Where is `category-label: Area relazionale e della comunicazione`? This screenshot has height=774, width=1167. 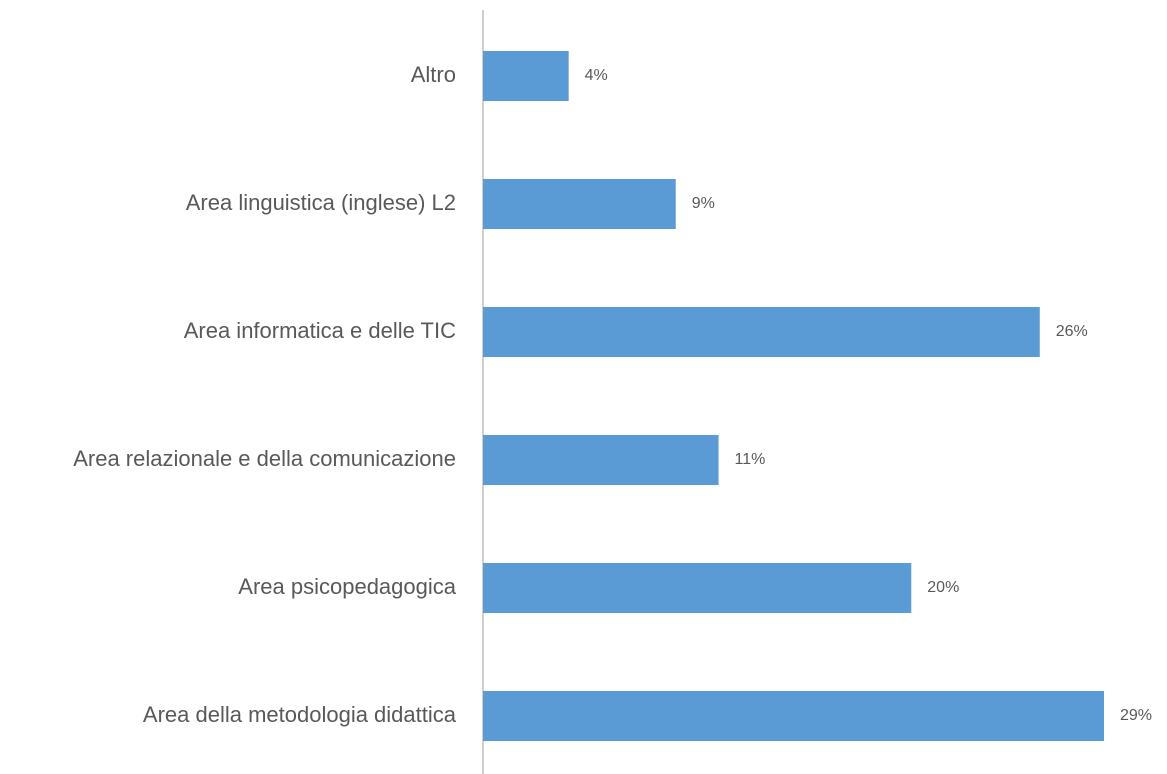 category-label: Area relazionale e della comunicazione is located at coordinates (264, 458).